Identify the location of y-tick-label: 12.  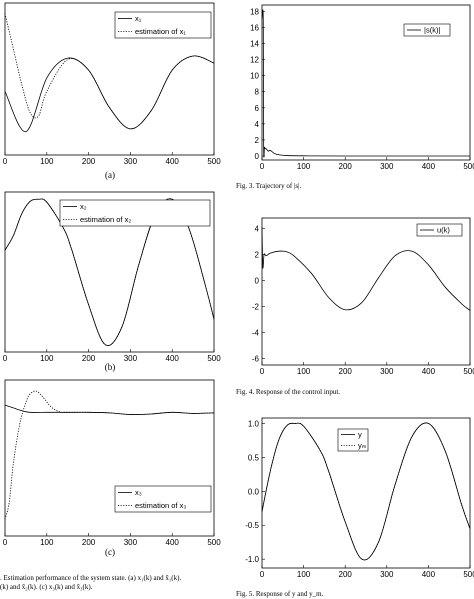
(254, 60).